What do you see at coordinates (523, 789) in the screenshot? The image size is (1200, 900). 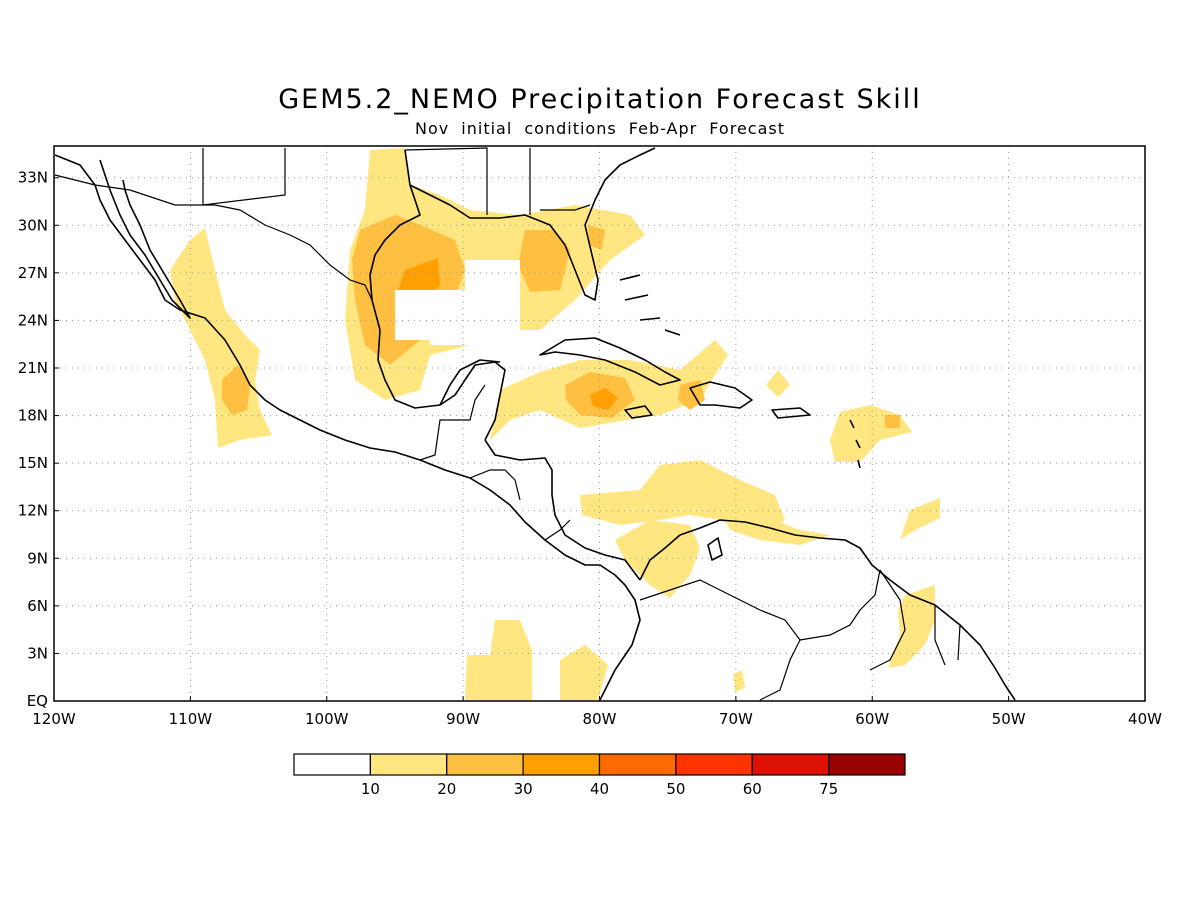 I see `colorbar-label: 30` at bounding box center [523, 789].